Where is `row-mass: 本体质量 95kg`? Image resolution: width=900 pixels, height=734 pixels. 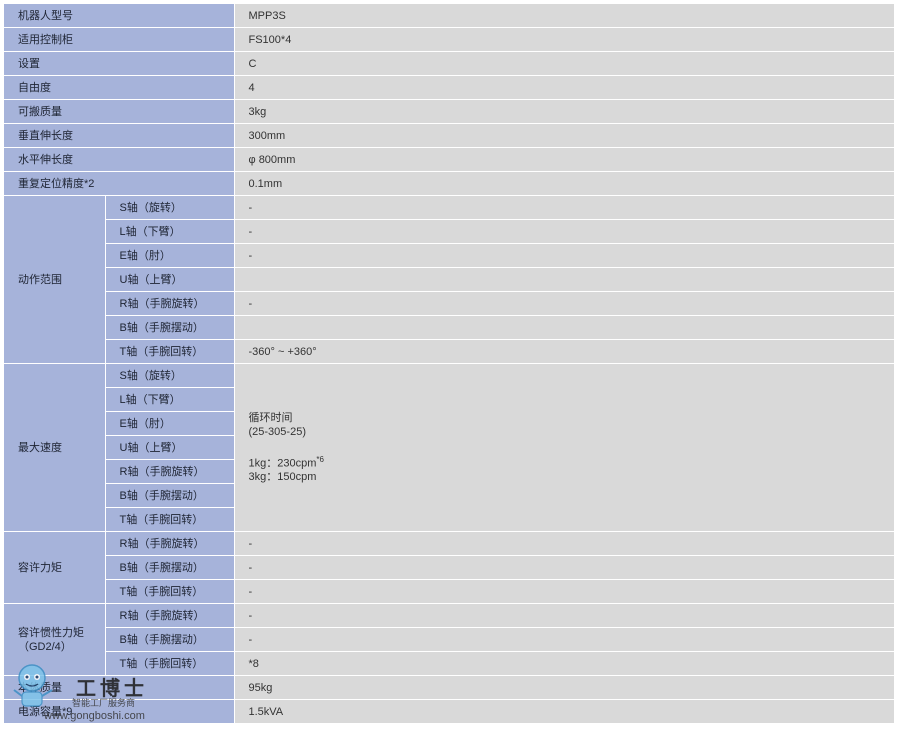
row-mass: 本体质量 95kg is located at coordinates (449, 687).